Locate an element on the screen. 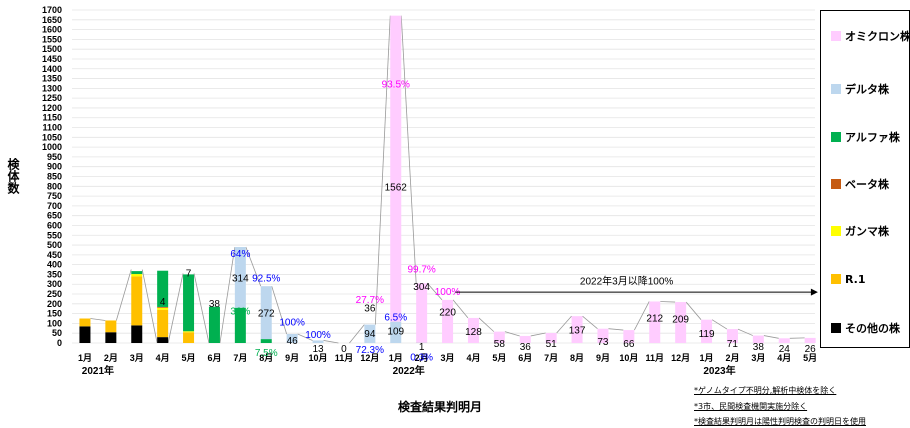 The image size is (910, 428). x-tick-label: 9月 is located at coordinates (603, 358).